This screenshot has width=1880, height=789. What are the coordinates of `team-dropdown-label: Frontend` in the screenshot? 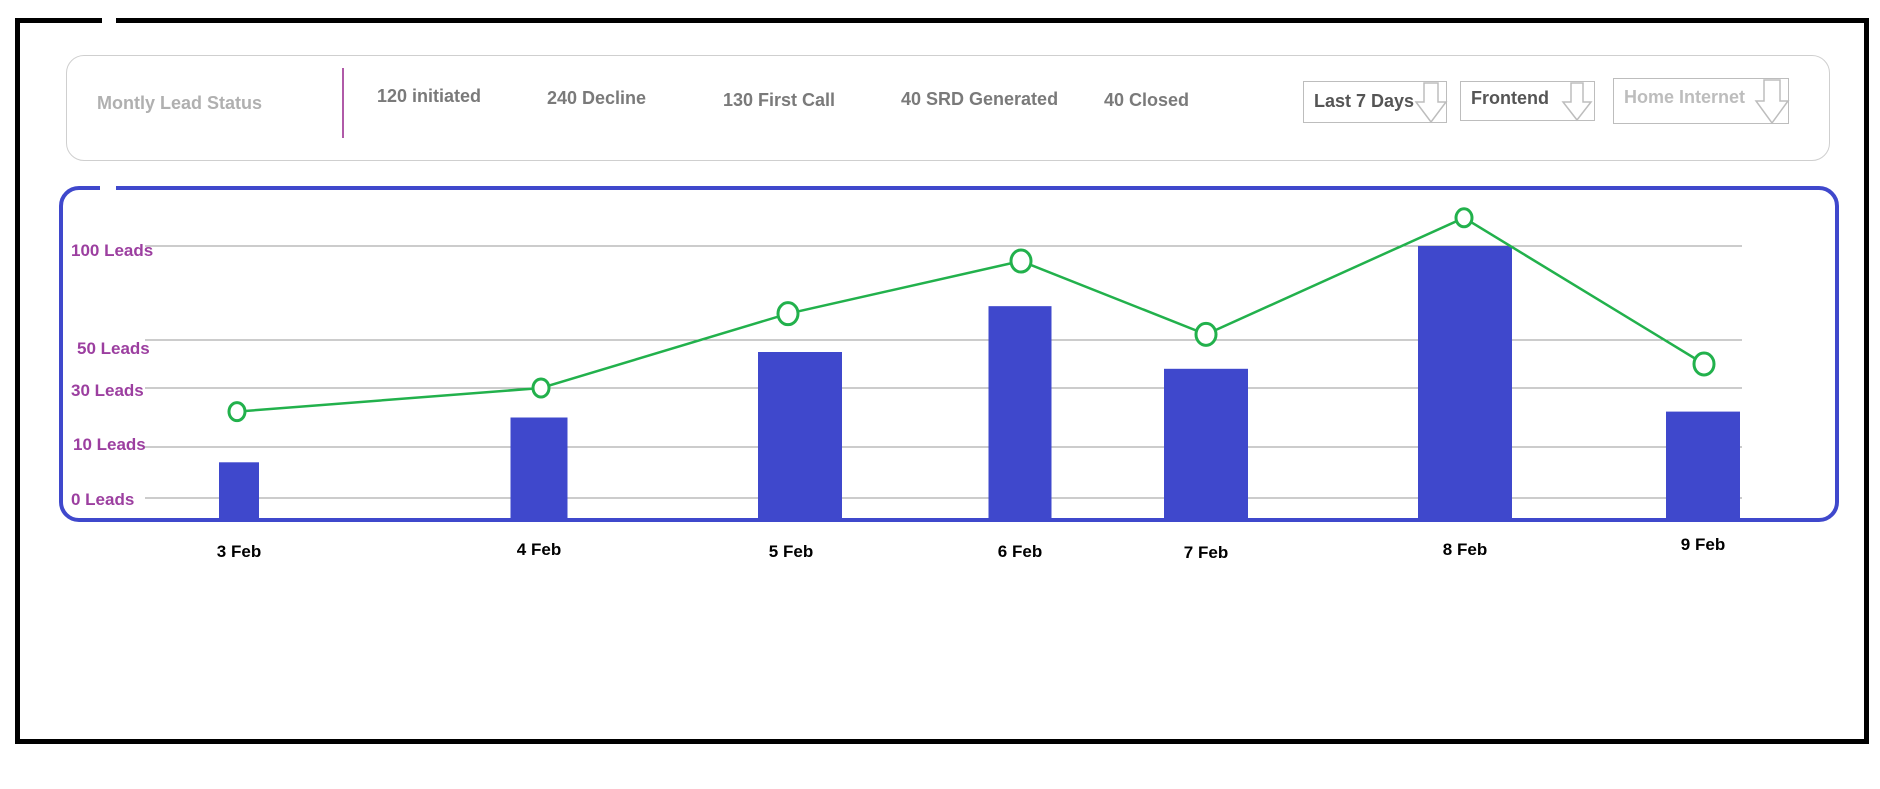 It's located at (1510, 98).